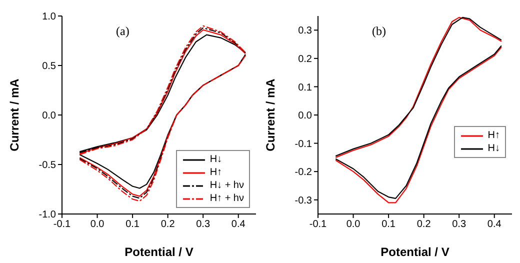 Image resolution: width=520 pixels, height=263 pixels. Describe the element at coordinates (49, 66) in the screenshot. I see `y-tick-label: 0.5` at that location.